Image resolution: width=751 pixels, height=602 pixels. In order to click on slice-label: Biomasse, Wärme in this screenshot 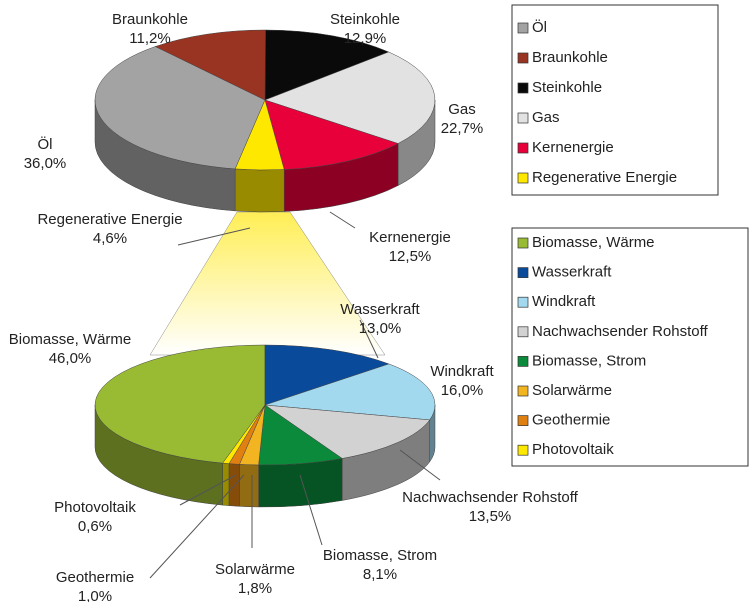, I will do `click(70, 339)`.